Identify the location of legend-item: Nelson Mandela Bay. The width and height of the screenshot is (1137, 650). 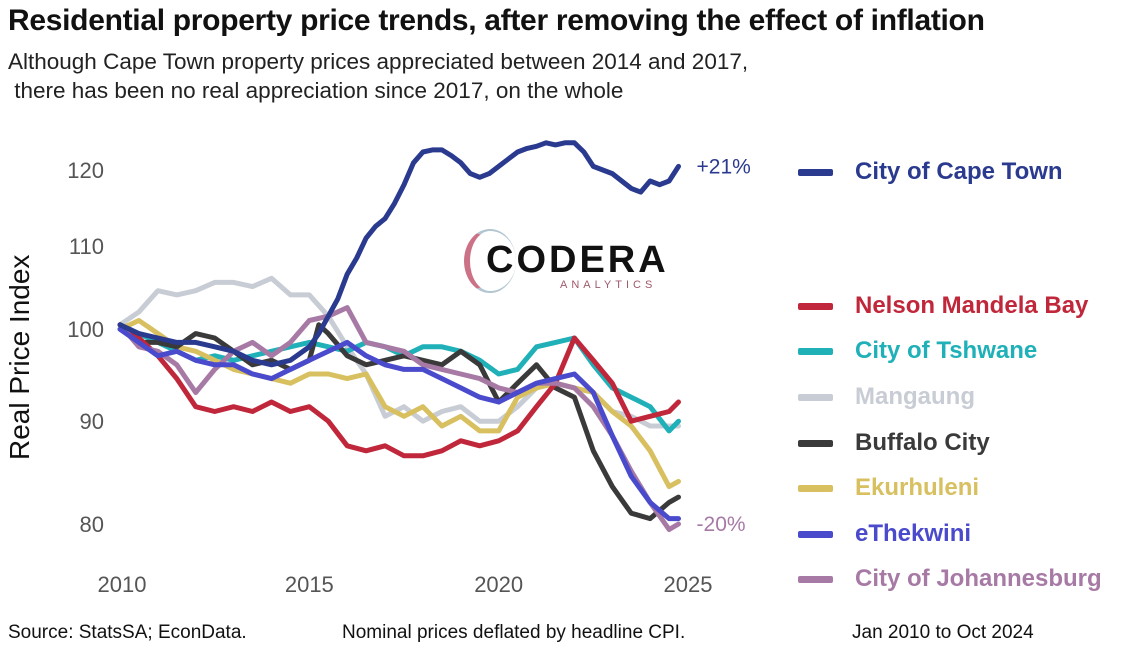
(943, 306).